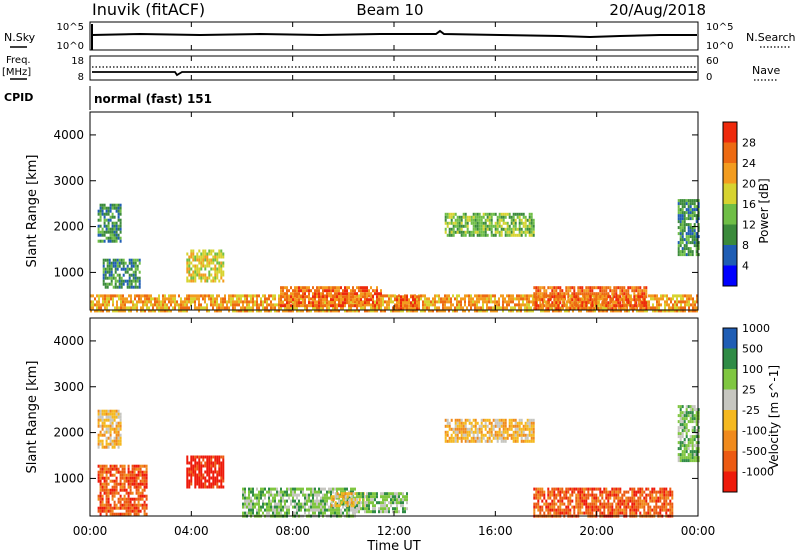 The height and width of the screenshot is (554, 800). Describe the element at coordinates (148, 9) in the screenshot. I see `station-title: Inuvik (fitACF)` at that location.